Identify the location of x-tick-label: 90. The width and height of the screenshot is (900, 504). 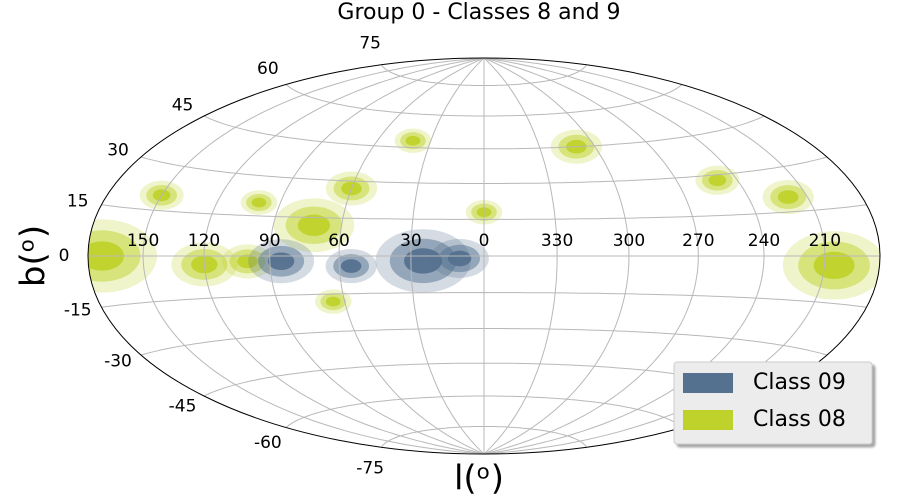
(270, 241).